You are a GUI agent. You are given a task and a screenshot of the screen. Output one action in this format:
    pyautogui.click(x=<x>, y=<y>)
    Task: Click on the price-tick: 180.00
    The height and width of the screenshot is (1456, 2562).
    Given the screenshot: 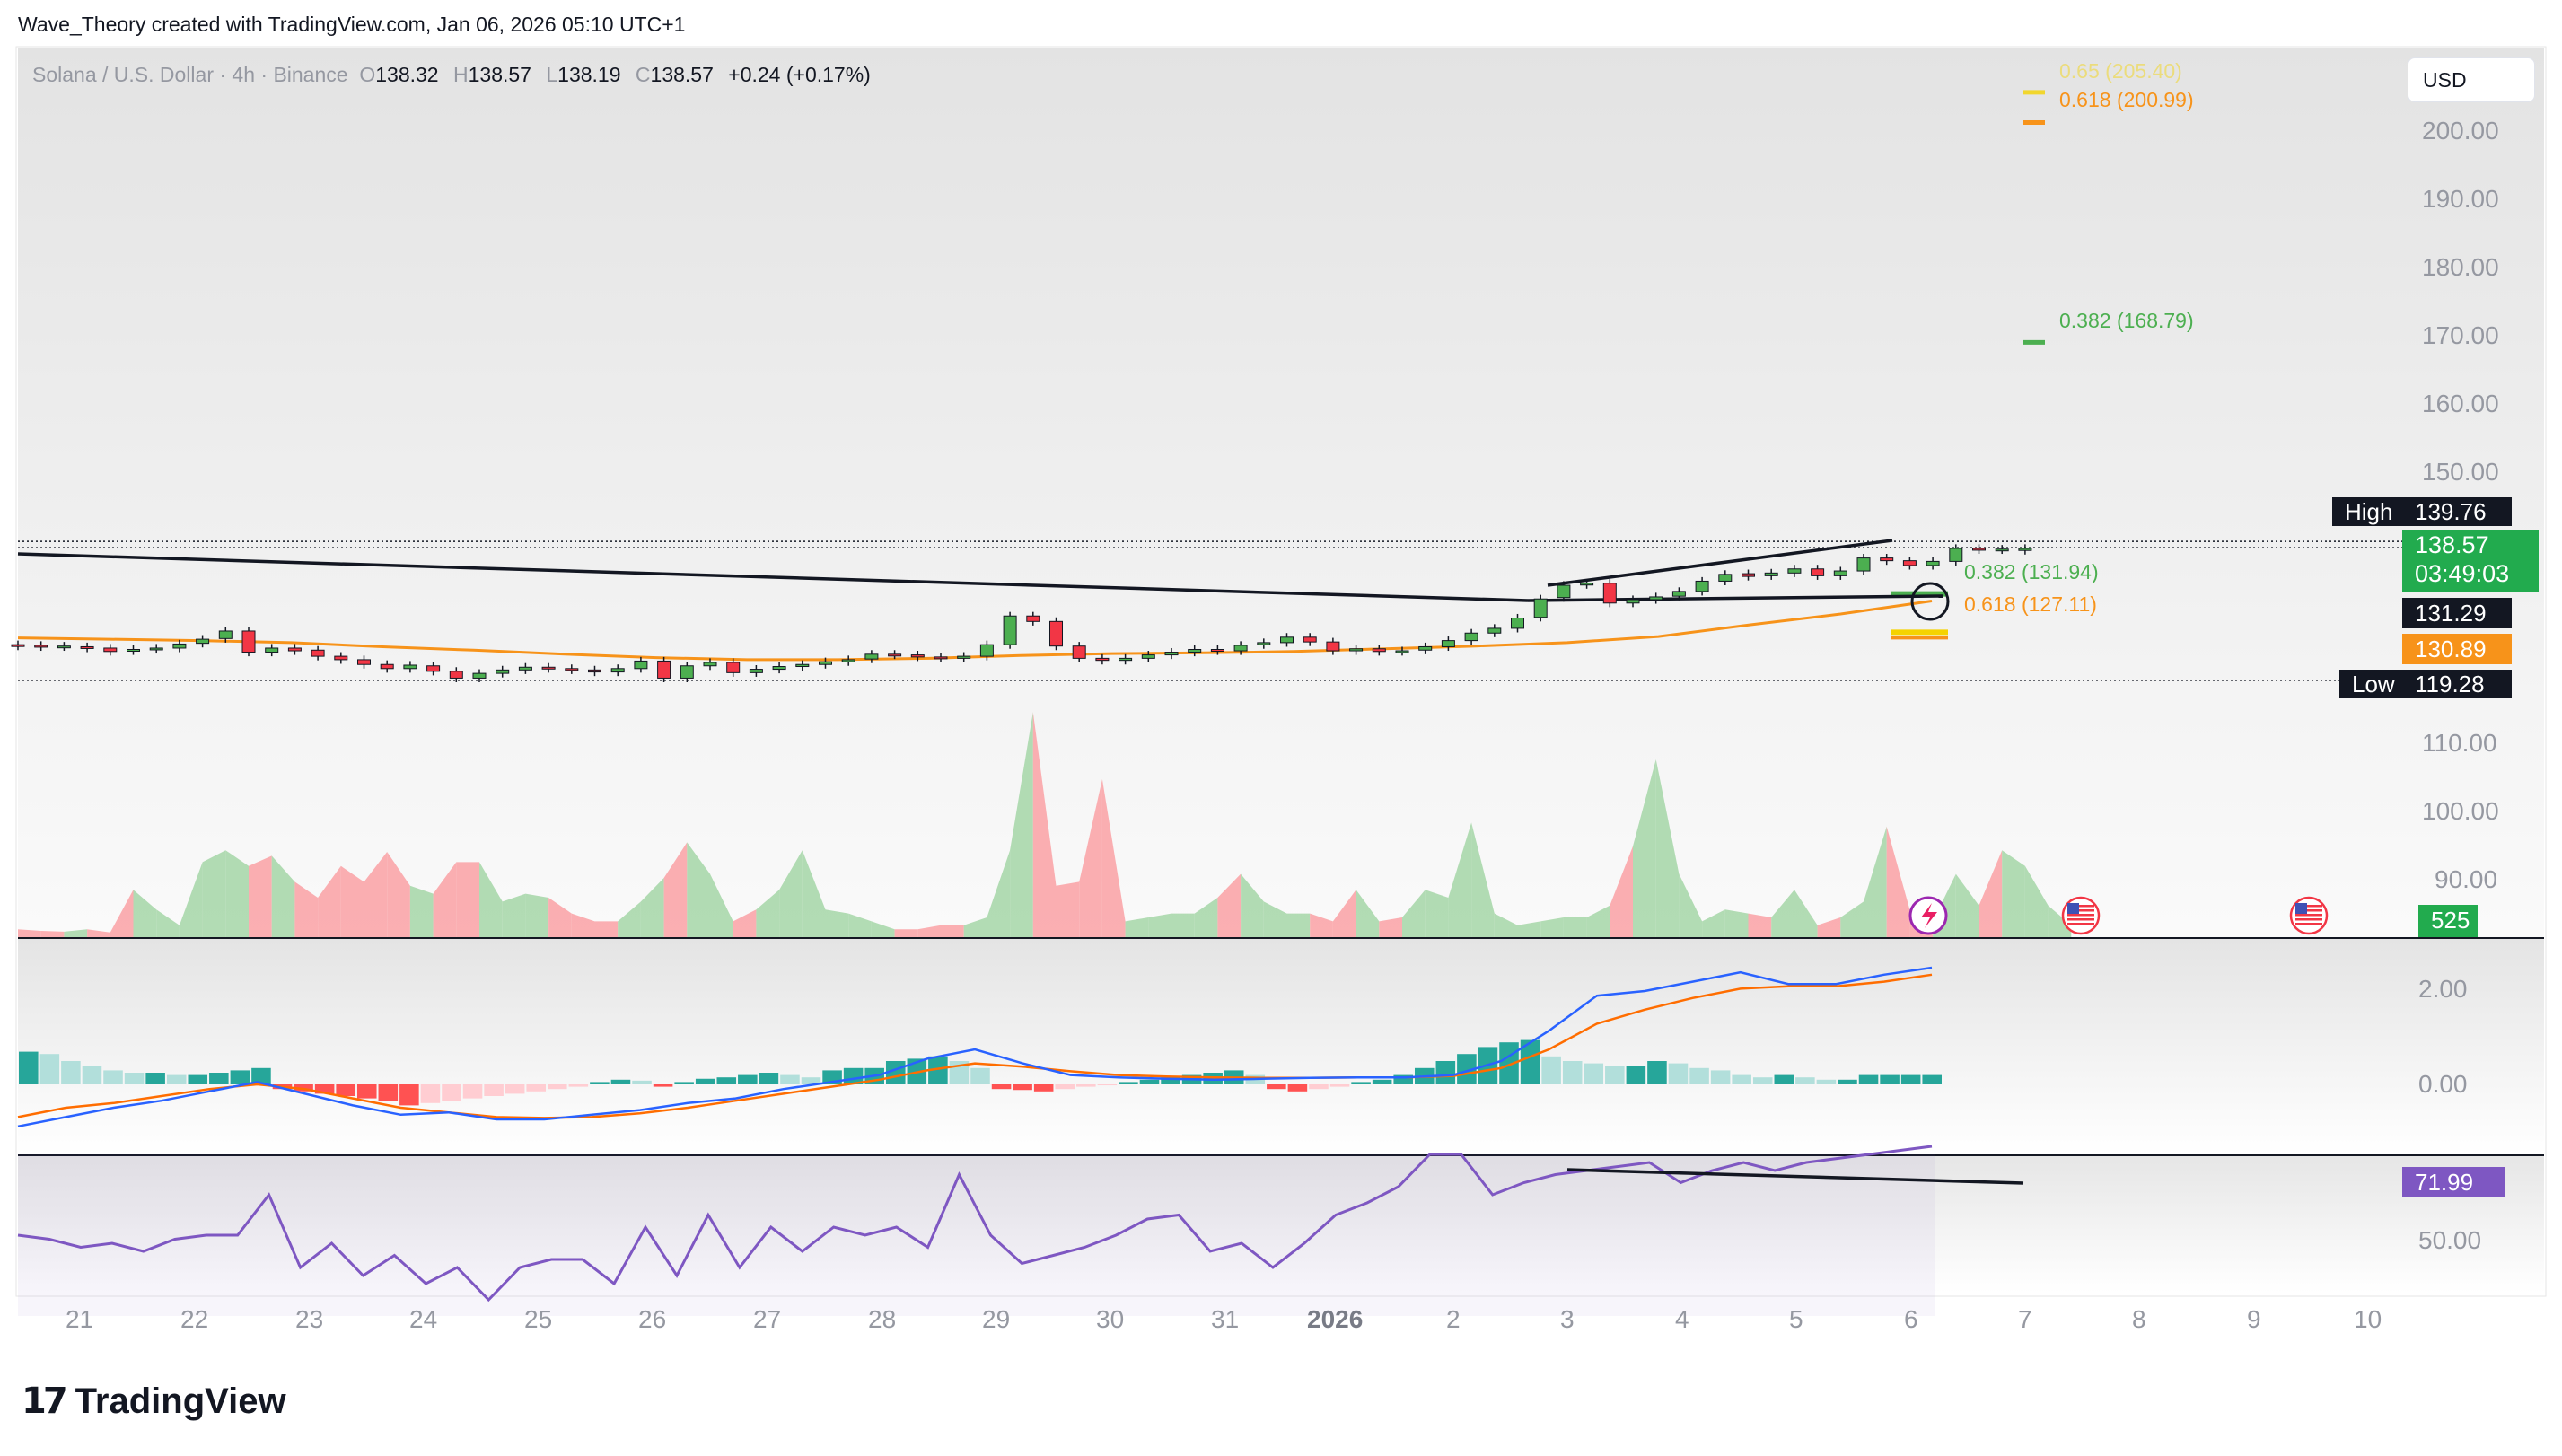 What is the action you would take?
    pyautogui.click(x=2460, y=267)
    